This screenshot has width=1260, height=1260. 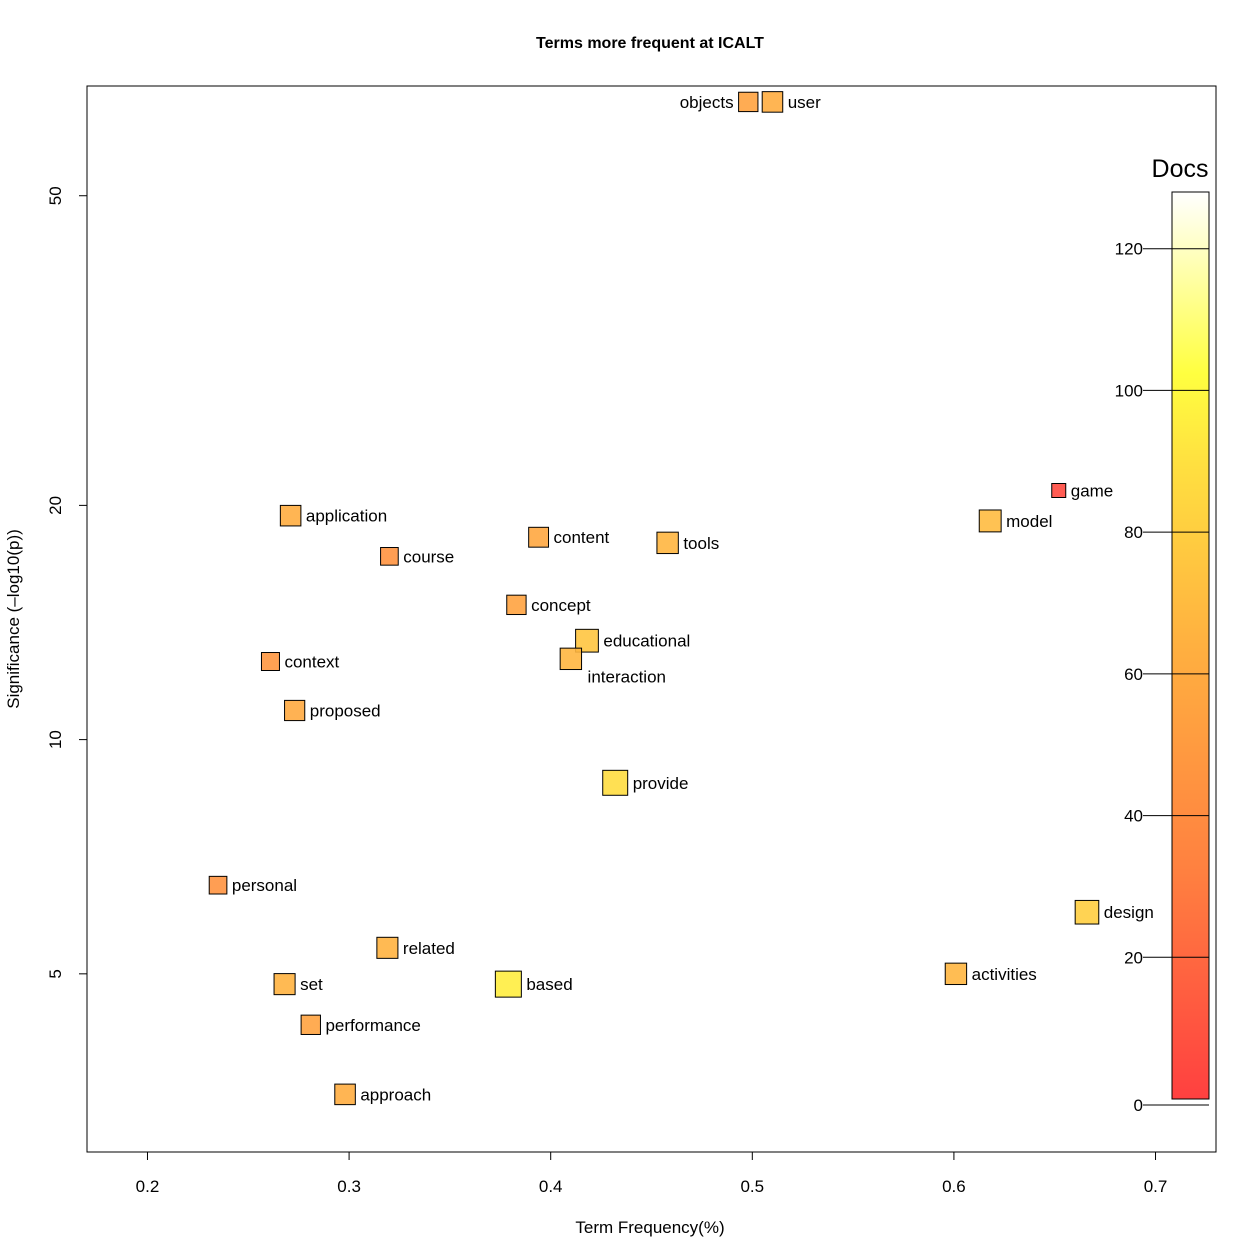 I want to click on point-marker-course, so click(x=389, y=556).